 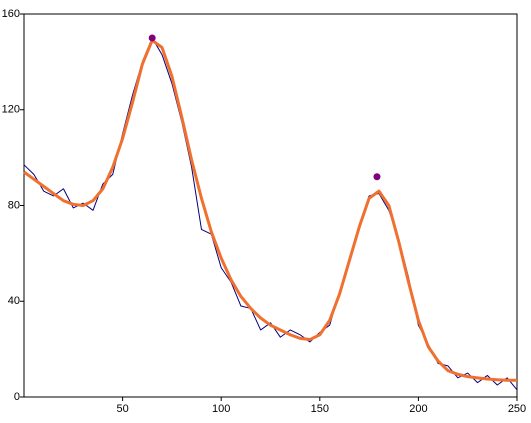 I want to click on x-tick-label: 250, so click(x=517, y=409).